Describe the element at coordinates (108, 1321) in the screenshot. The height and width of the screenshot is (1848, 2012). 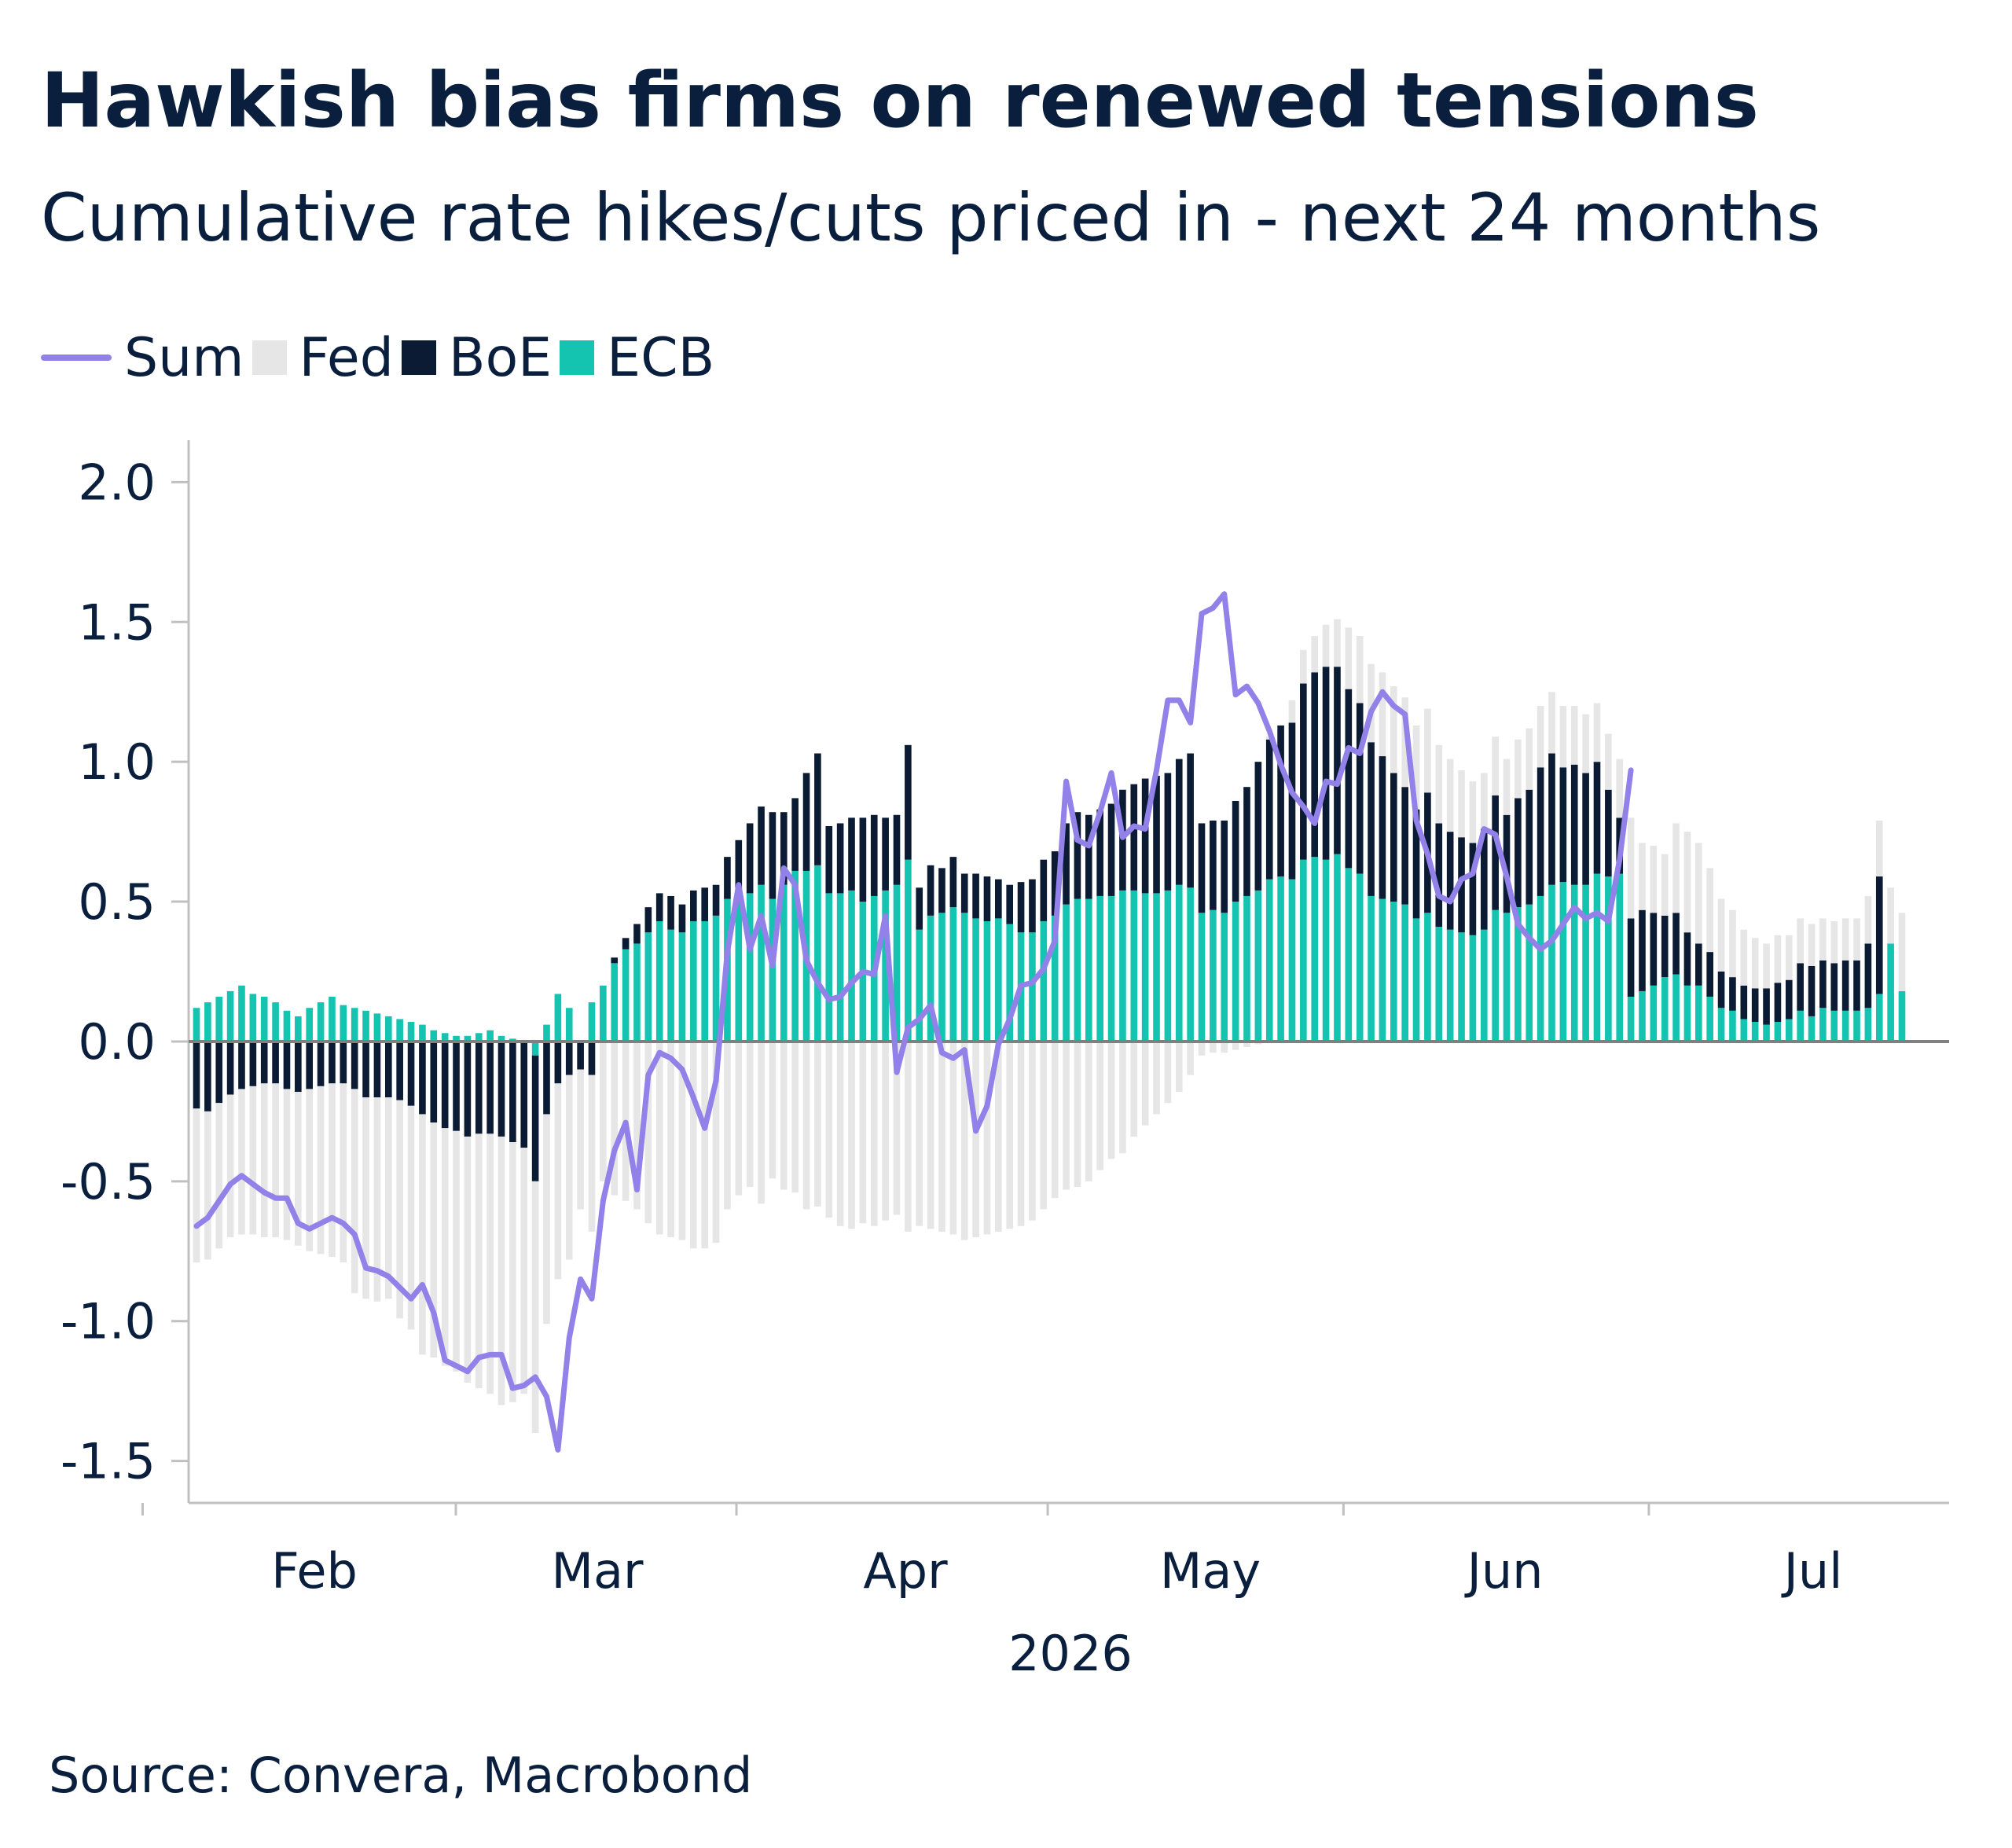
I see `y-tick-label: -1.0` at that location.